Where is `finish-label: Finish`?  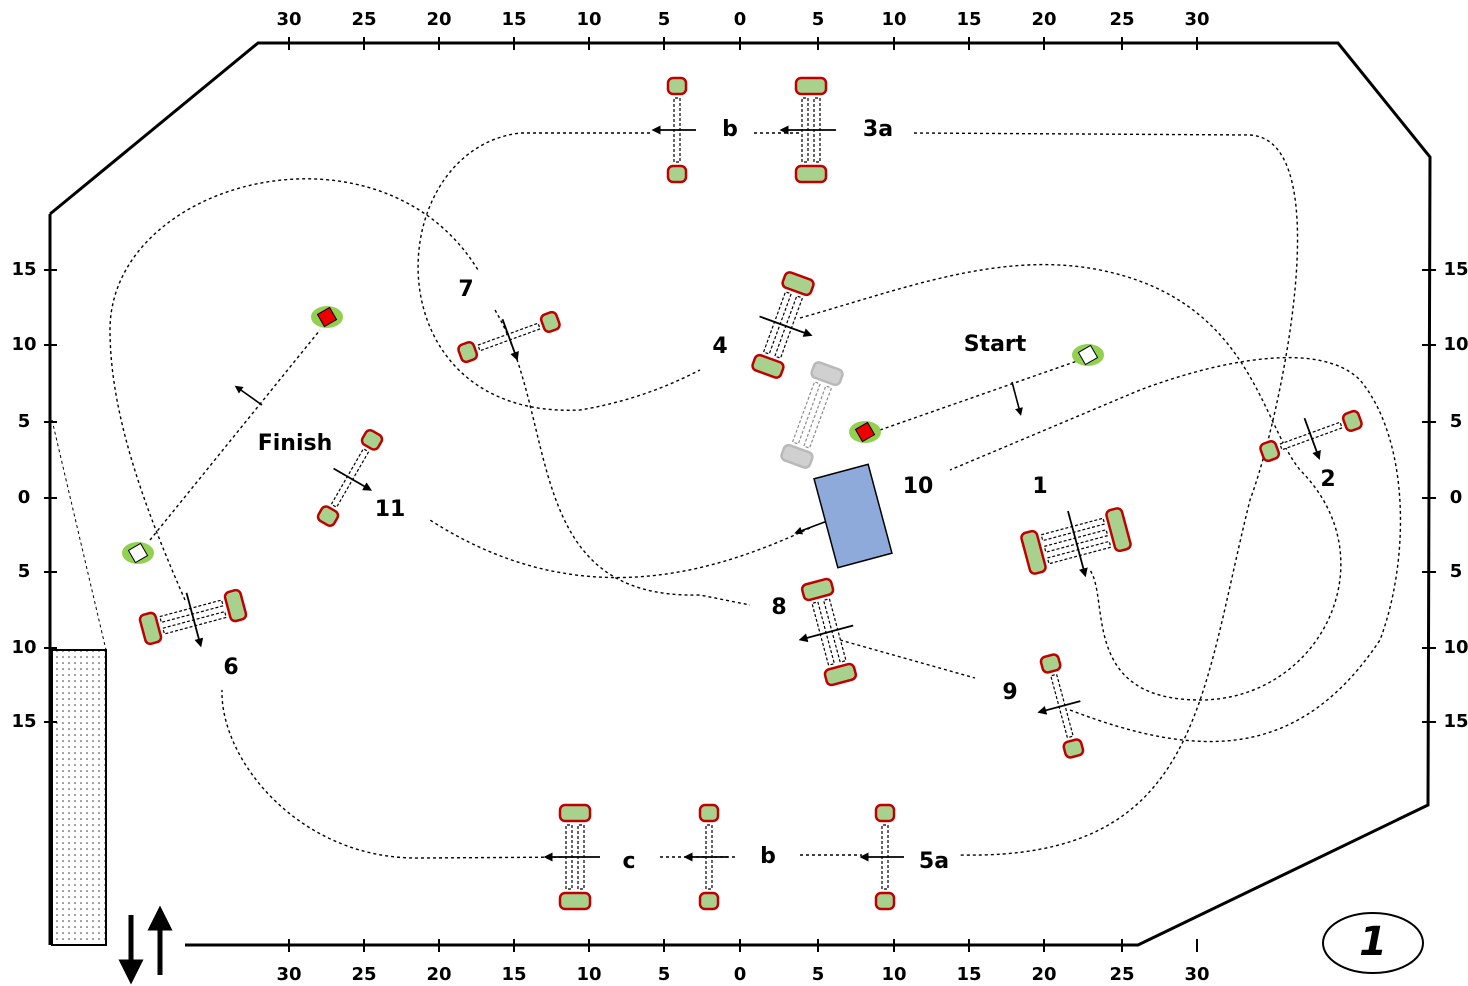
finish-label: Finish is located at coordinates (295, 443).